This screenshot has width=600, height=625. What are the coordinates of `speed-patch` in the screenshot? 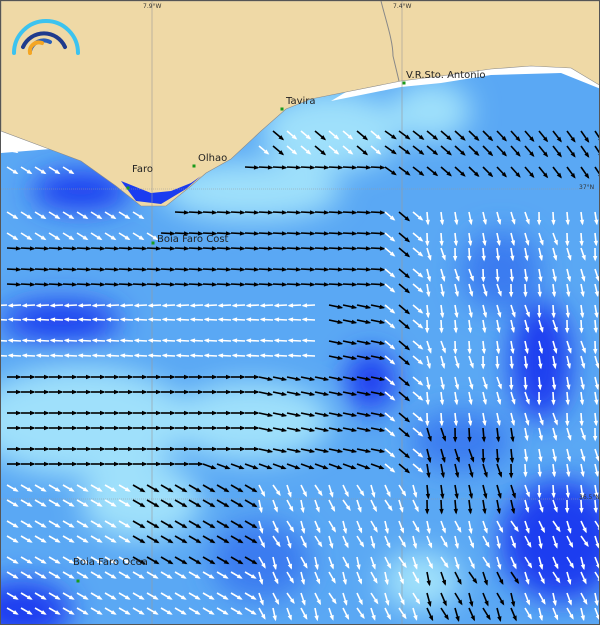 It's located at (331, 131).